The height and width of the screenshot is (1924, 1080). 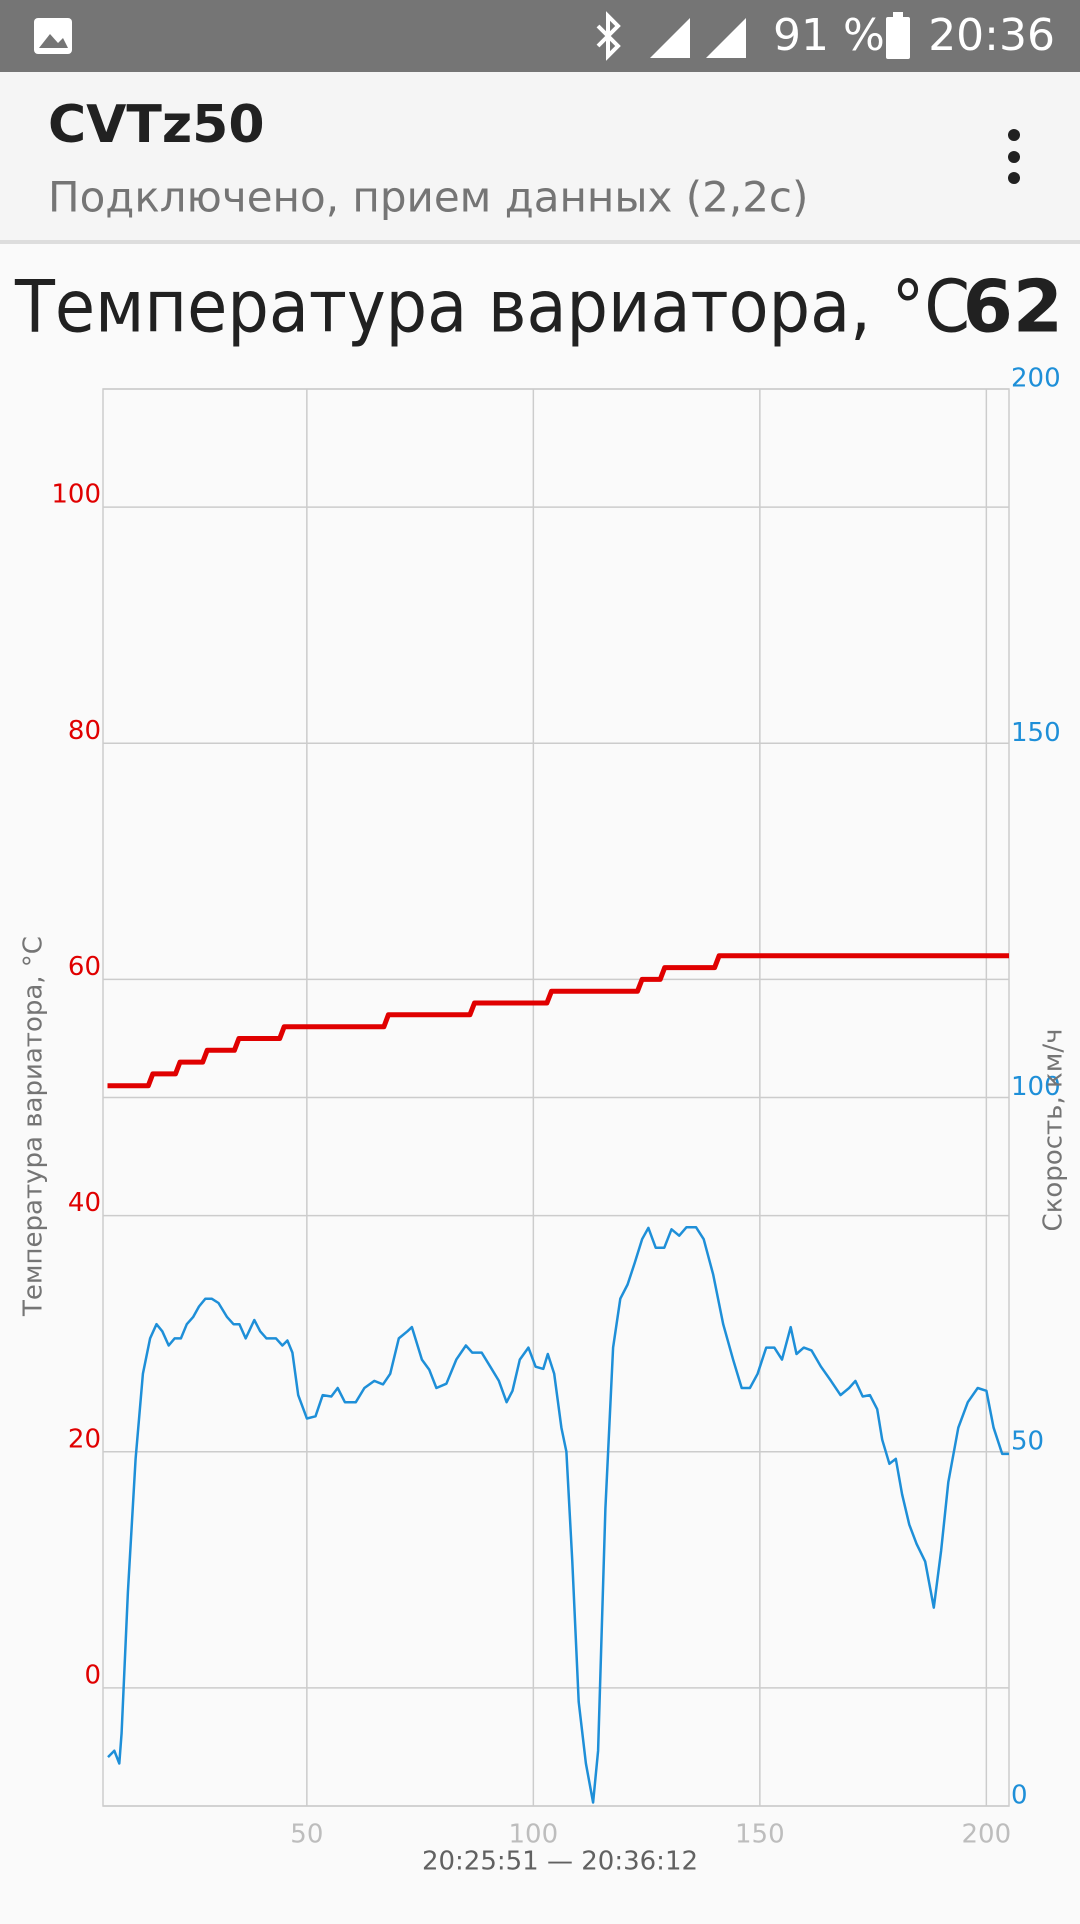 What do you see at coordinates (492, 307) in the screenshot?
I see `chart-title: Температура вариатора, °С` at bounding box center [492, 307].